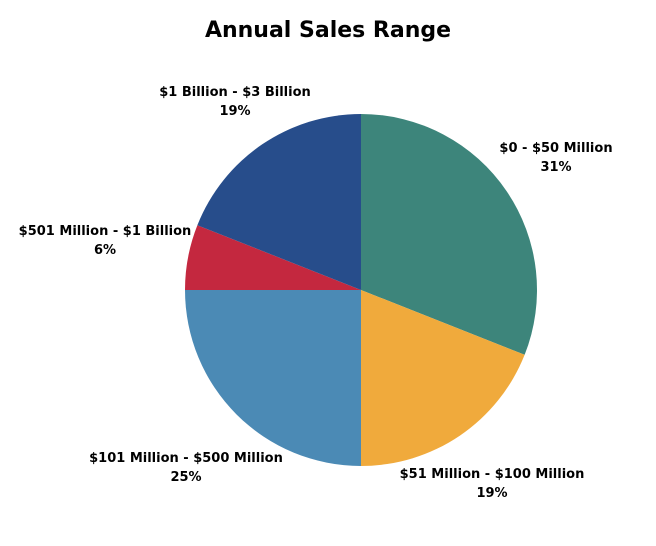 The image size is (656, 546). I want to click on slice-value-label: 25%, so click(185, 477).